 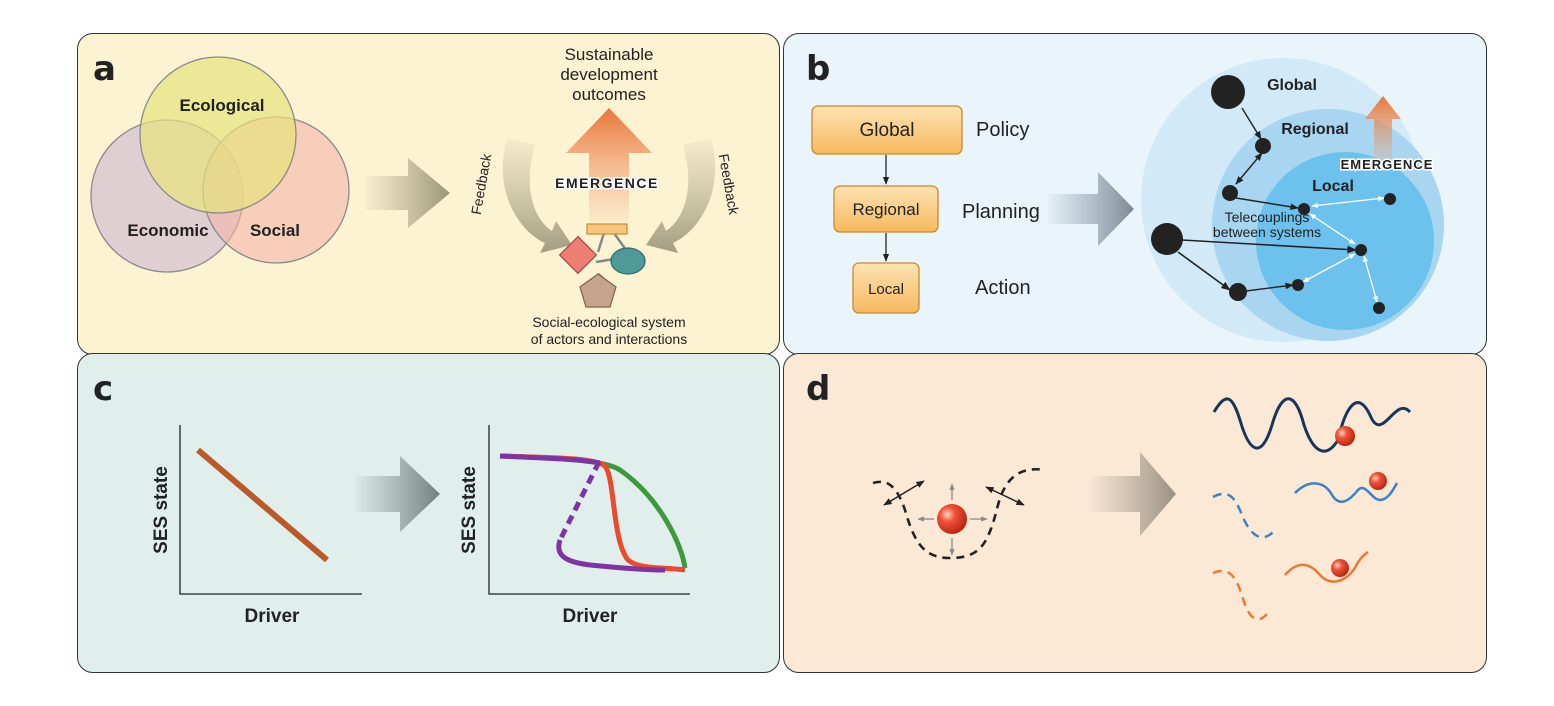 What do you see at coordinates (1383, 132) in the screenshot?
I see `emergence-arrow-b` at bounding box center [1383, 132].